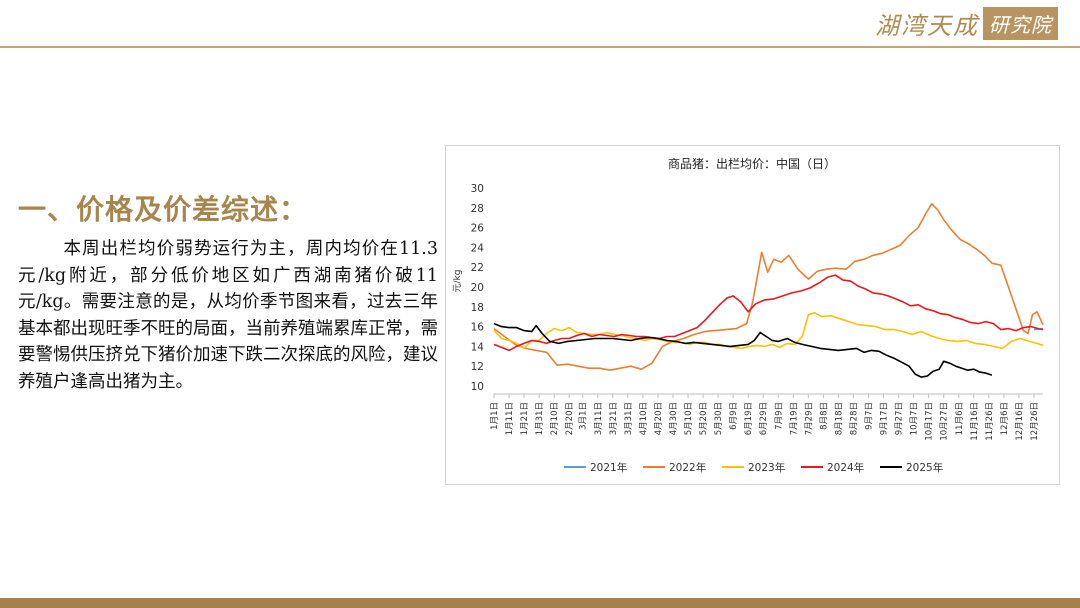 The image size is (1080, 608). Describe the element at coordinates (1020, 421) in the screenshot. I see `x-tick-label: 12月16日` at that location.